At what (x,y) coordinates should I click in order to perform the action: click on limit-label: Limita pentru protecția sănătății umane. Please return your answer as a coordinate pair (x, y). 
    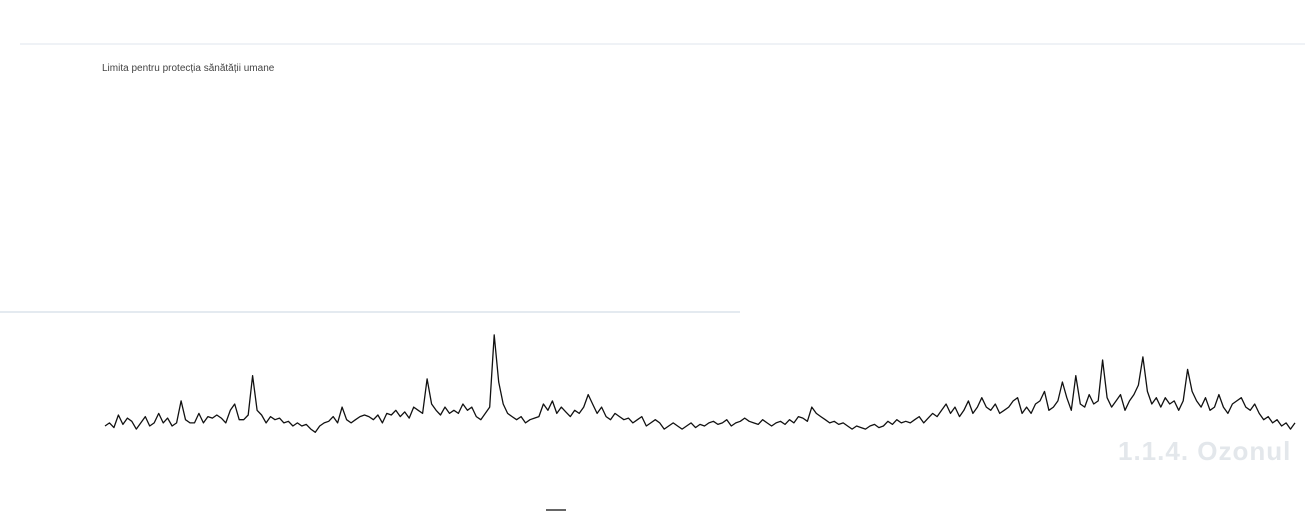
    Looking at the image, I should click on (188, 68).